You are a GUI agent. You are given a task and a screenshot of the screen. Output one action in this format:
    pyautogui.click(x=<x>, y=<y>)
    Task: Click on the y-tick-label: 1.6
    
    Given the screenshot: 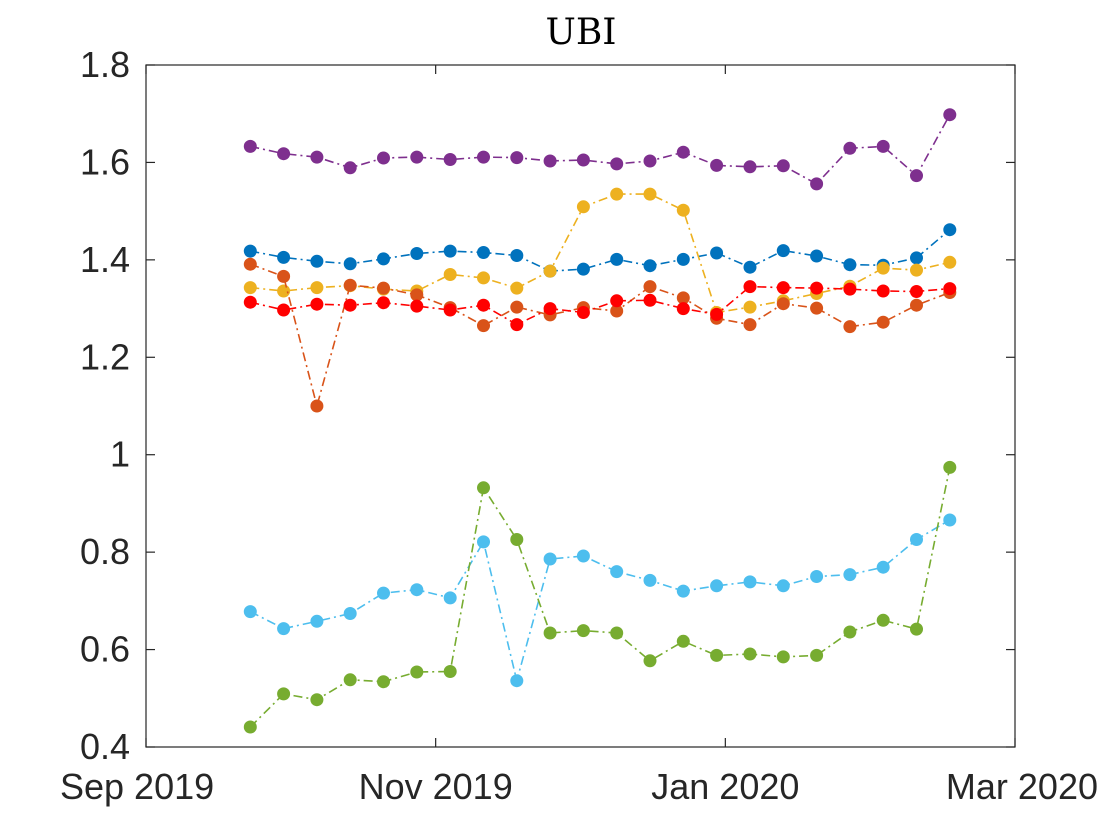 What is the action you would take?
    pyautogui.click(x=105, y=161)
    